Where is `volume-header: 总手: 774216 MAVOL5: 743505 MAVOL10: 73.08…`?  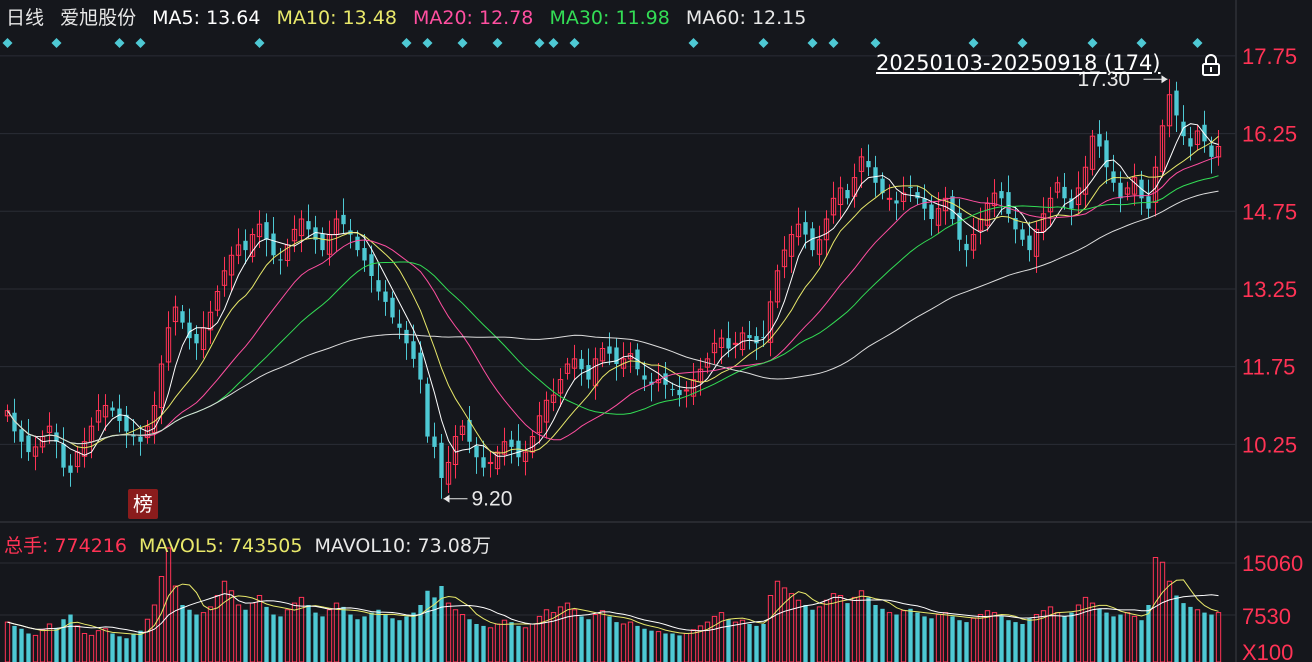 volume-header: 总手: 774216 MAVOL5: 743505 MAVOL10: 73.08… is located at coordinates (250, 544).